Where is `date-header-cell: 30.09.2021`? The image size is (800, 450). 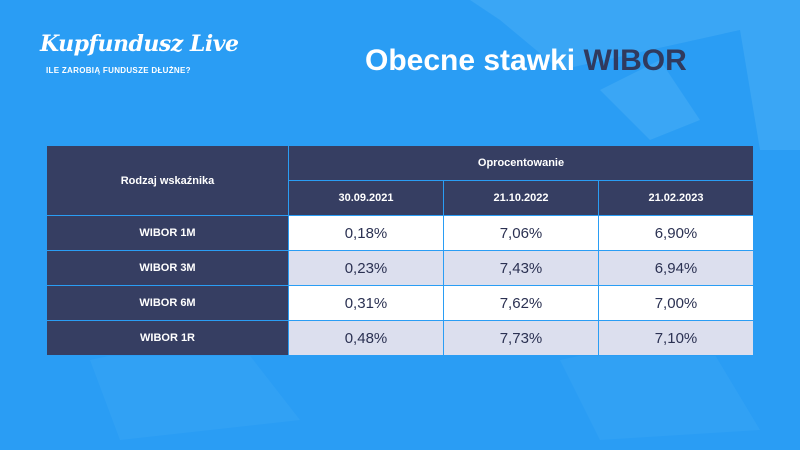
date-header-cell: 30.09.2021 is located at coordinates (366, 198).